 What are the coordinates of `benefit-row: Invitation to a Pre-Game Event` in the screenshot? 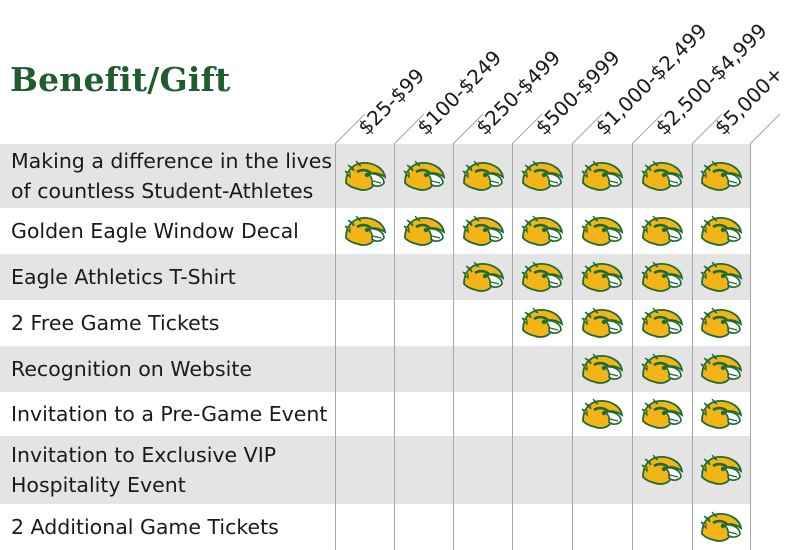 It's located at (375, 414).